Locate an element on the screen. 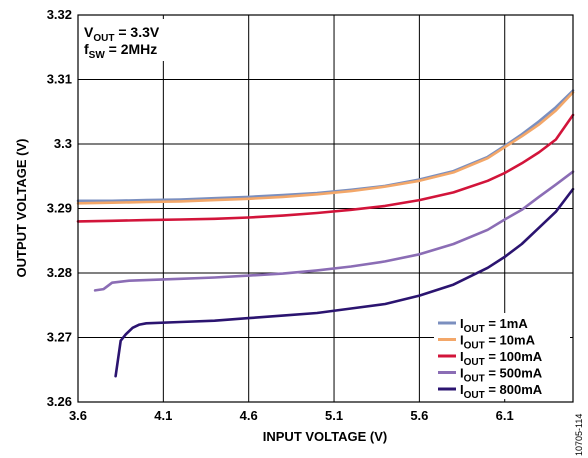 The image size is (588, 458). annotation-fsw: fSW = 2MHz is located at coordinates (120, 51).